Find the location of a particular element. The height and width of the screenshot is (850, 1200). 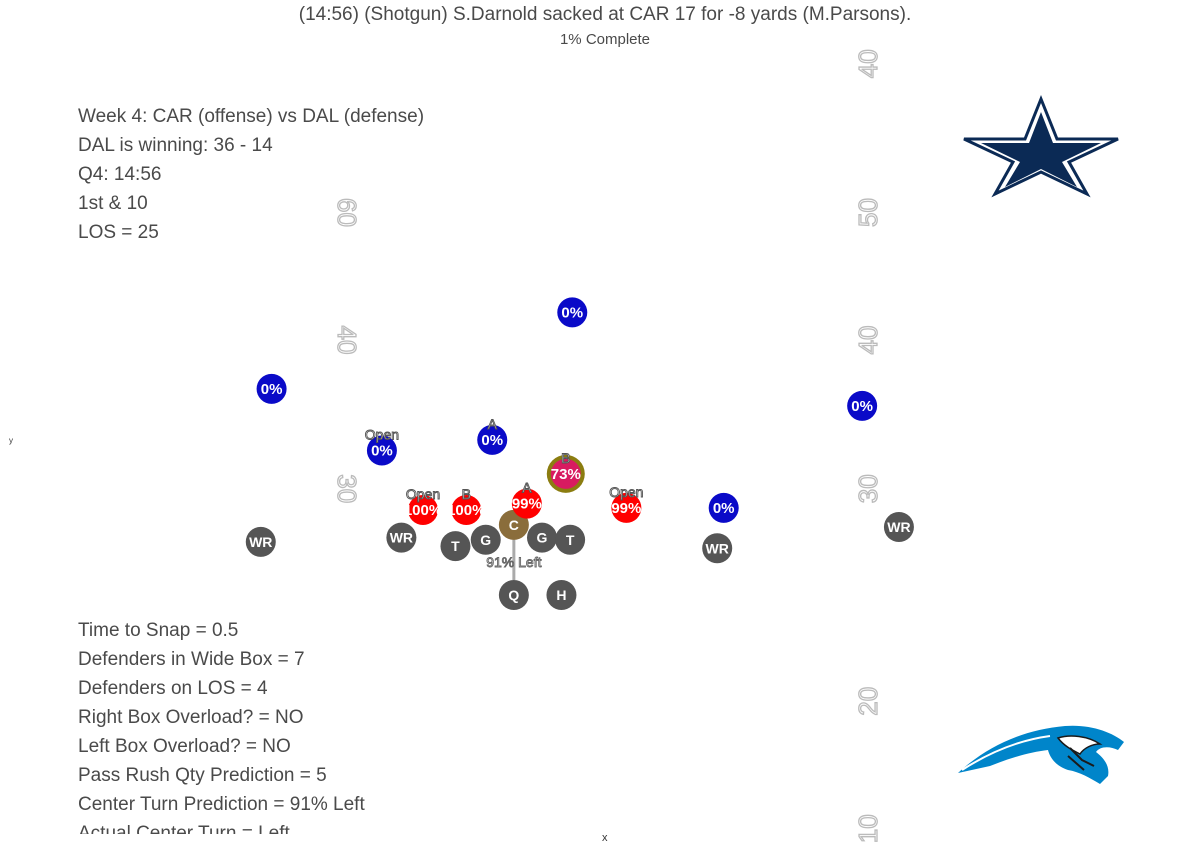

prediction-center-turn: Center Turn Prediction = 91% Left is located at coordinates (221, 804).